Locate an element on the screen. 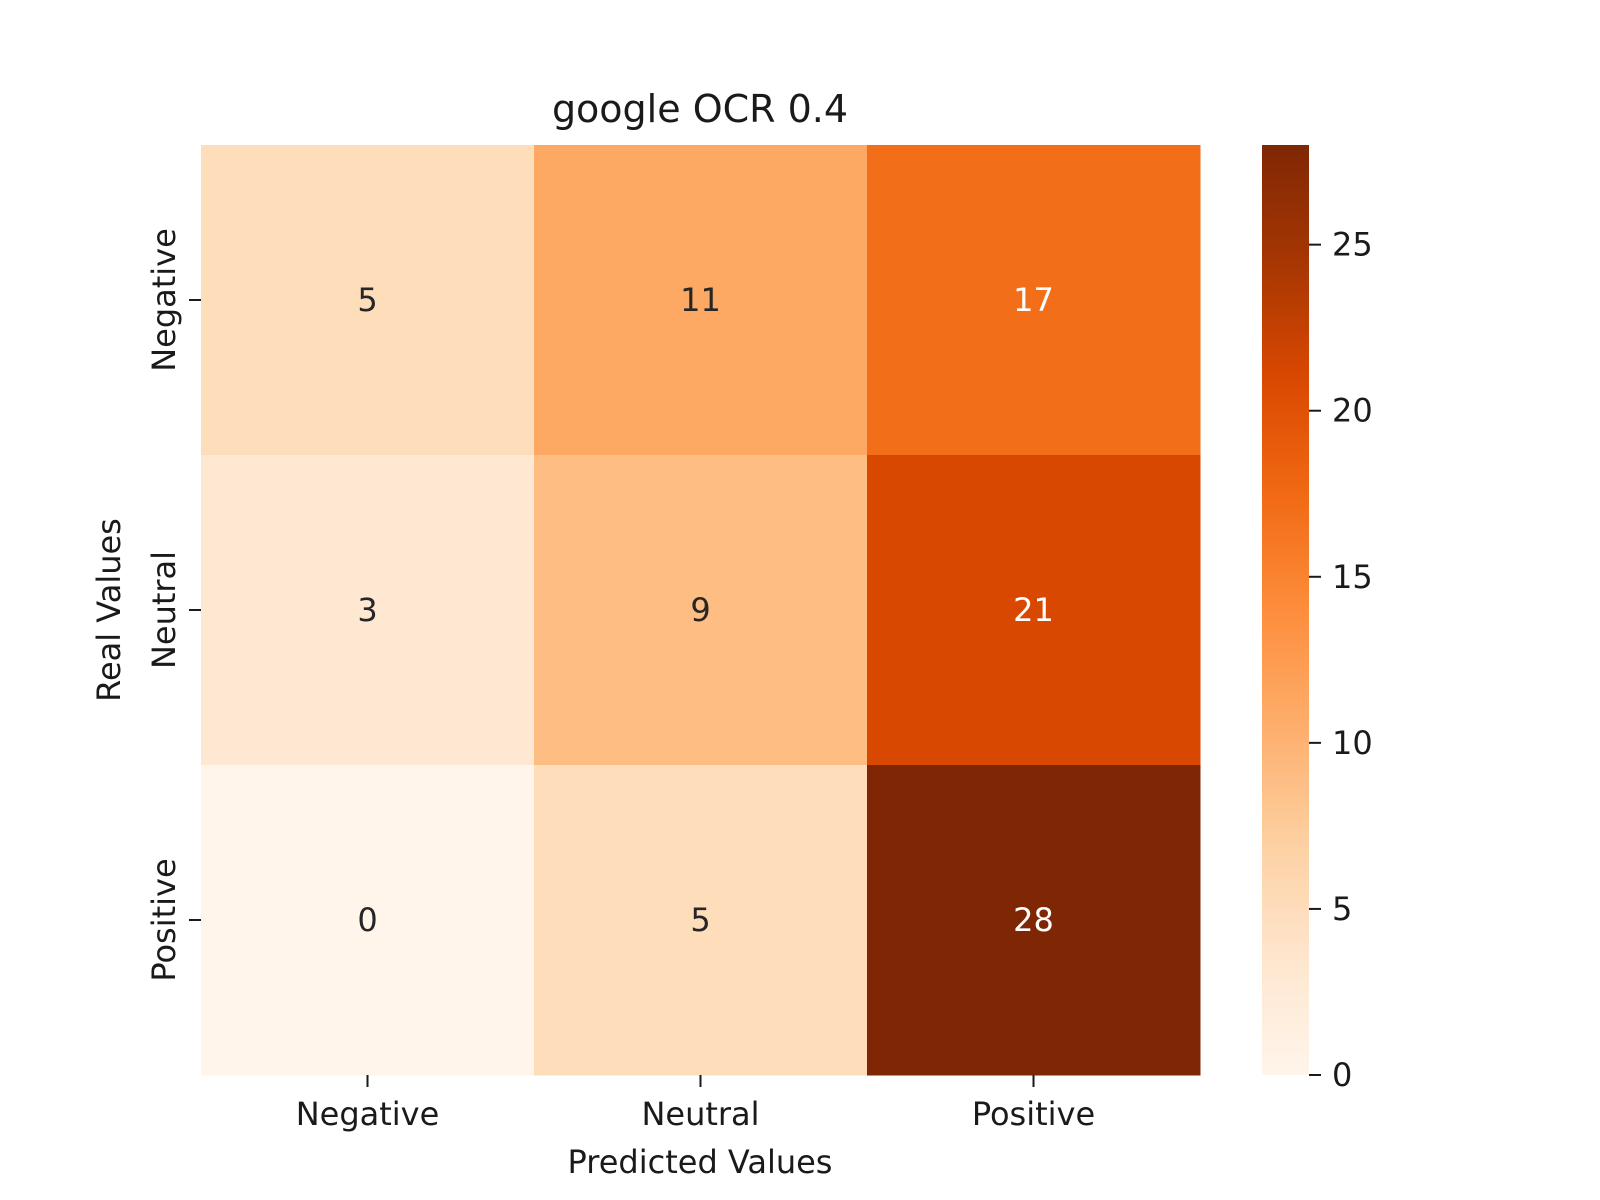 The image size is (1600, 1200). colorbar-tick-label: 25 is located at coordinates (1352, 245).